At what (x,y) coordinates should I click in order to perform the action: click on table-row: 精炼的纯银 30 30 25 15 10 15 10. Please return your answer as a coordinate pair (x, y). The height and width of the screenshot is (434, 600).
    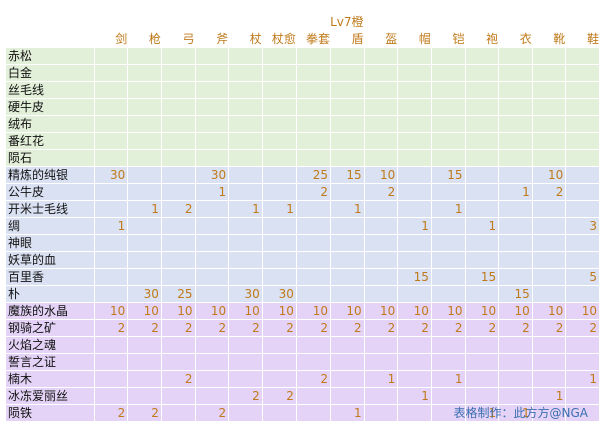
    Looking at the image, I should click on (303, 175).